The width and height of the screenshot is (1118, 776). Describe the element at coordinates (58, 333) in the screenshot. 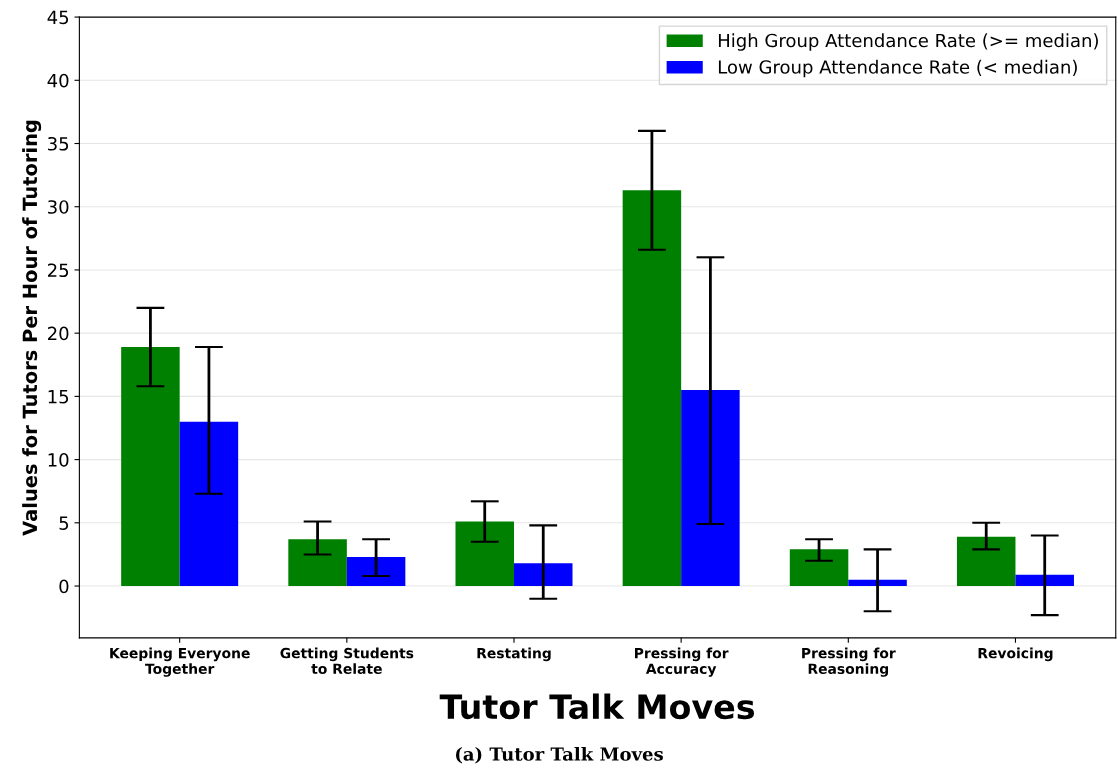

I see `y-tick-label: 20` at that location.